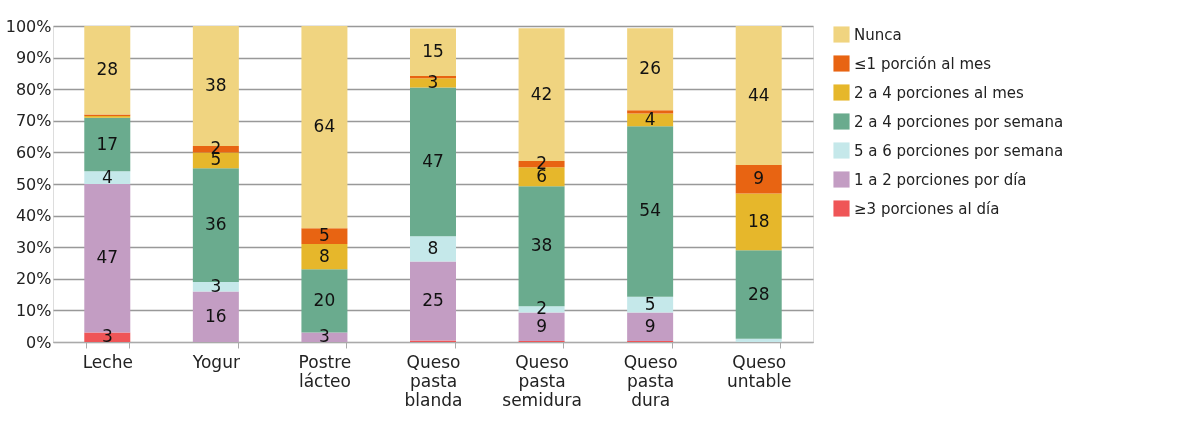 This screenshot has width=1182, height=428. What do you see at coordinates (878, 34) in the screenshot?
I see `legend-label: Nunca` at bounding box center [878, 34].